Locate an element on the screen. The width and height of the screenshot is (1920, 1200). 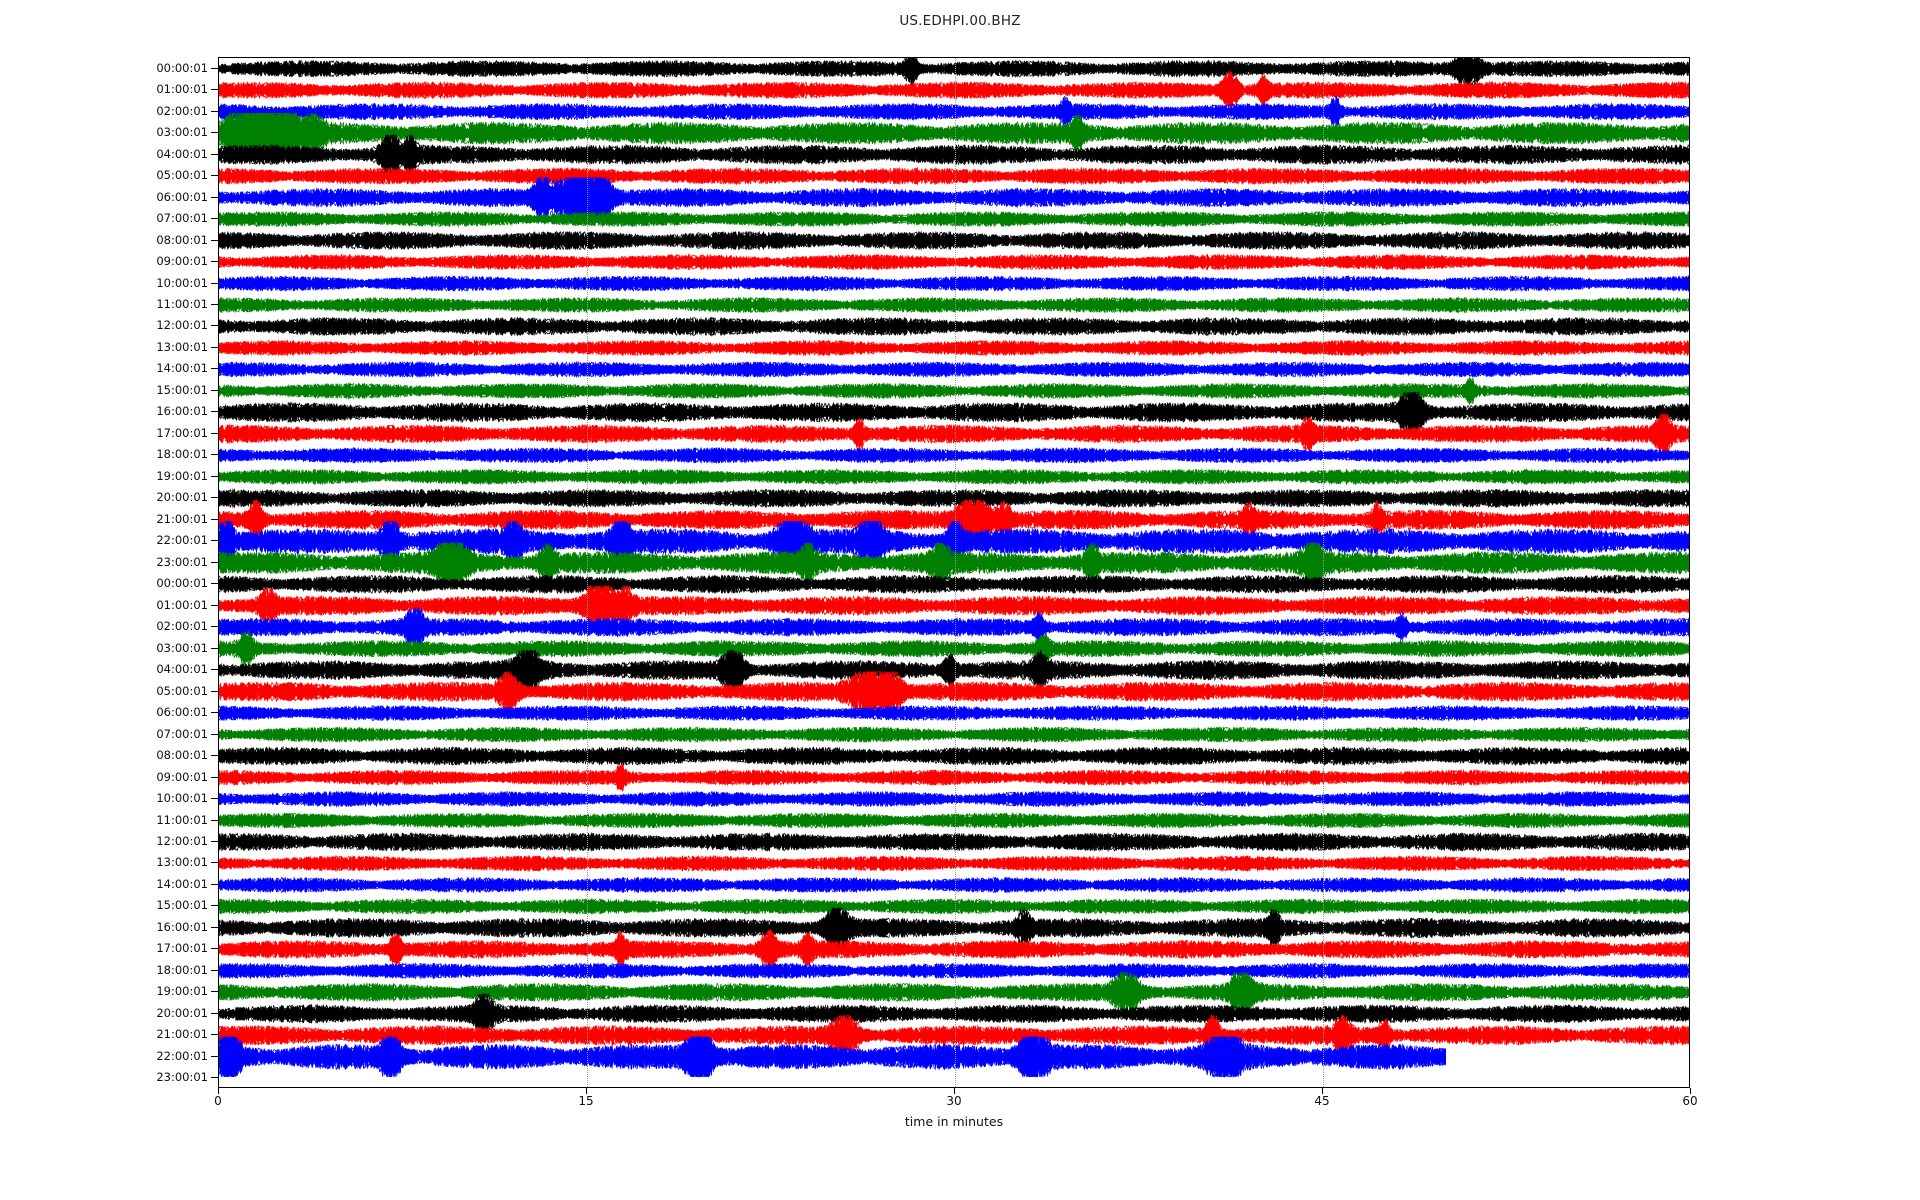
x-tick-label: 45 is located at coordinates (1321, 1101).